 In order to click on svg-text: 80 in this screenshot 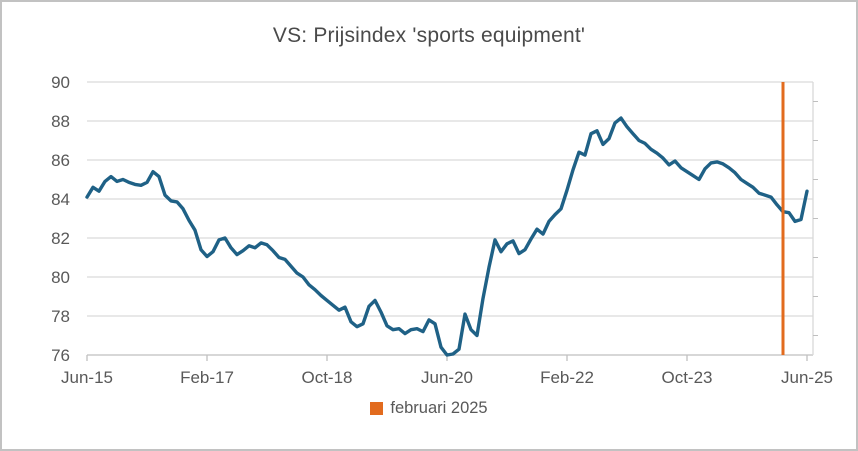, I will do `click(60, 277)`.